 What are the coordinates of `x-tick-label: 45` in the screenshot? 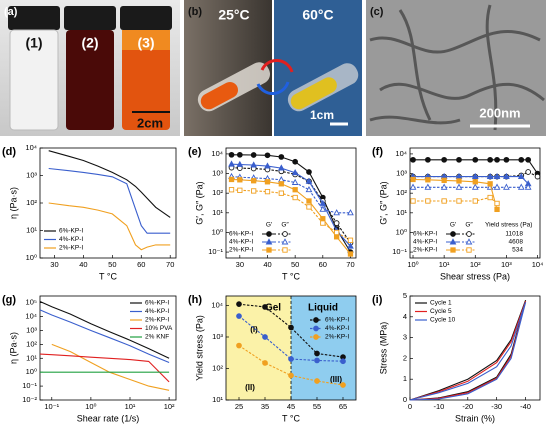 It's located at (291, 406).